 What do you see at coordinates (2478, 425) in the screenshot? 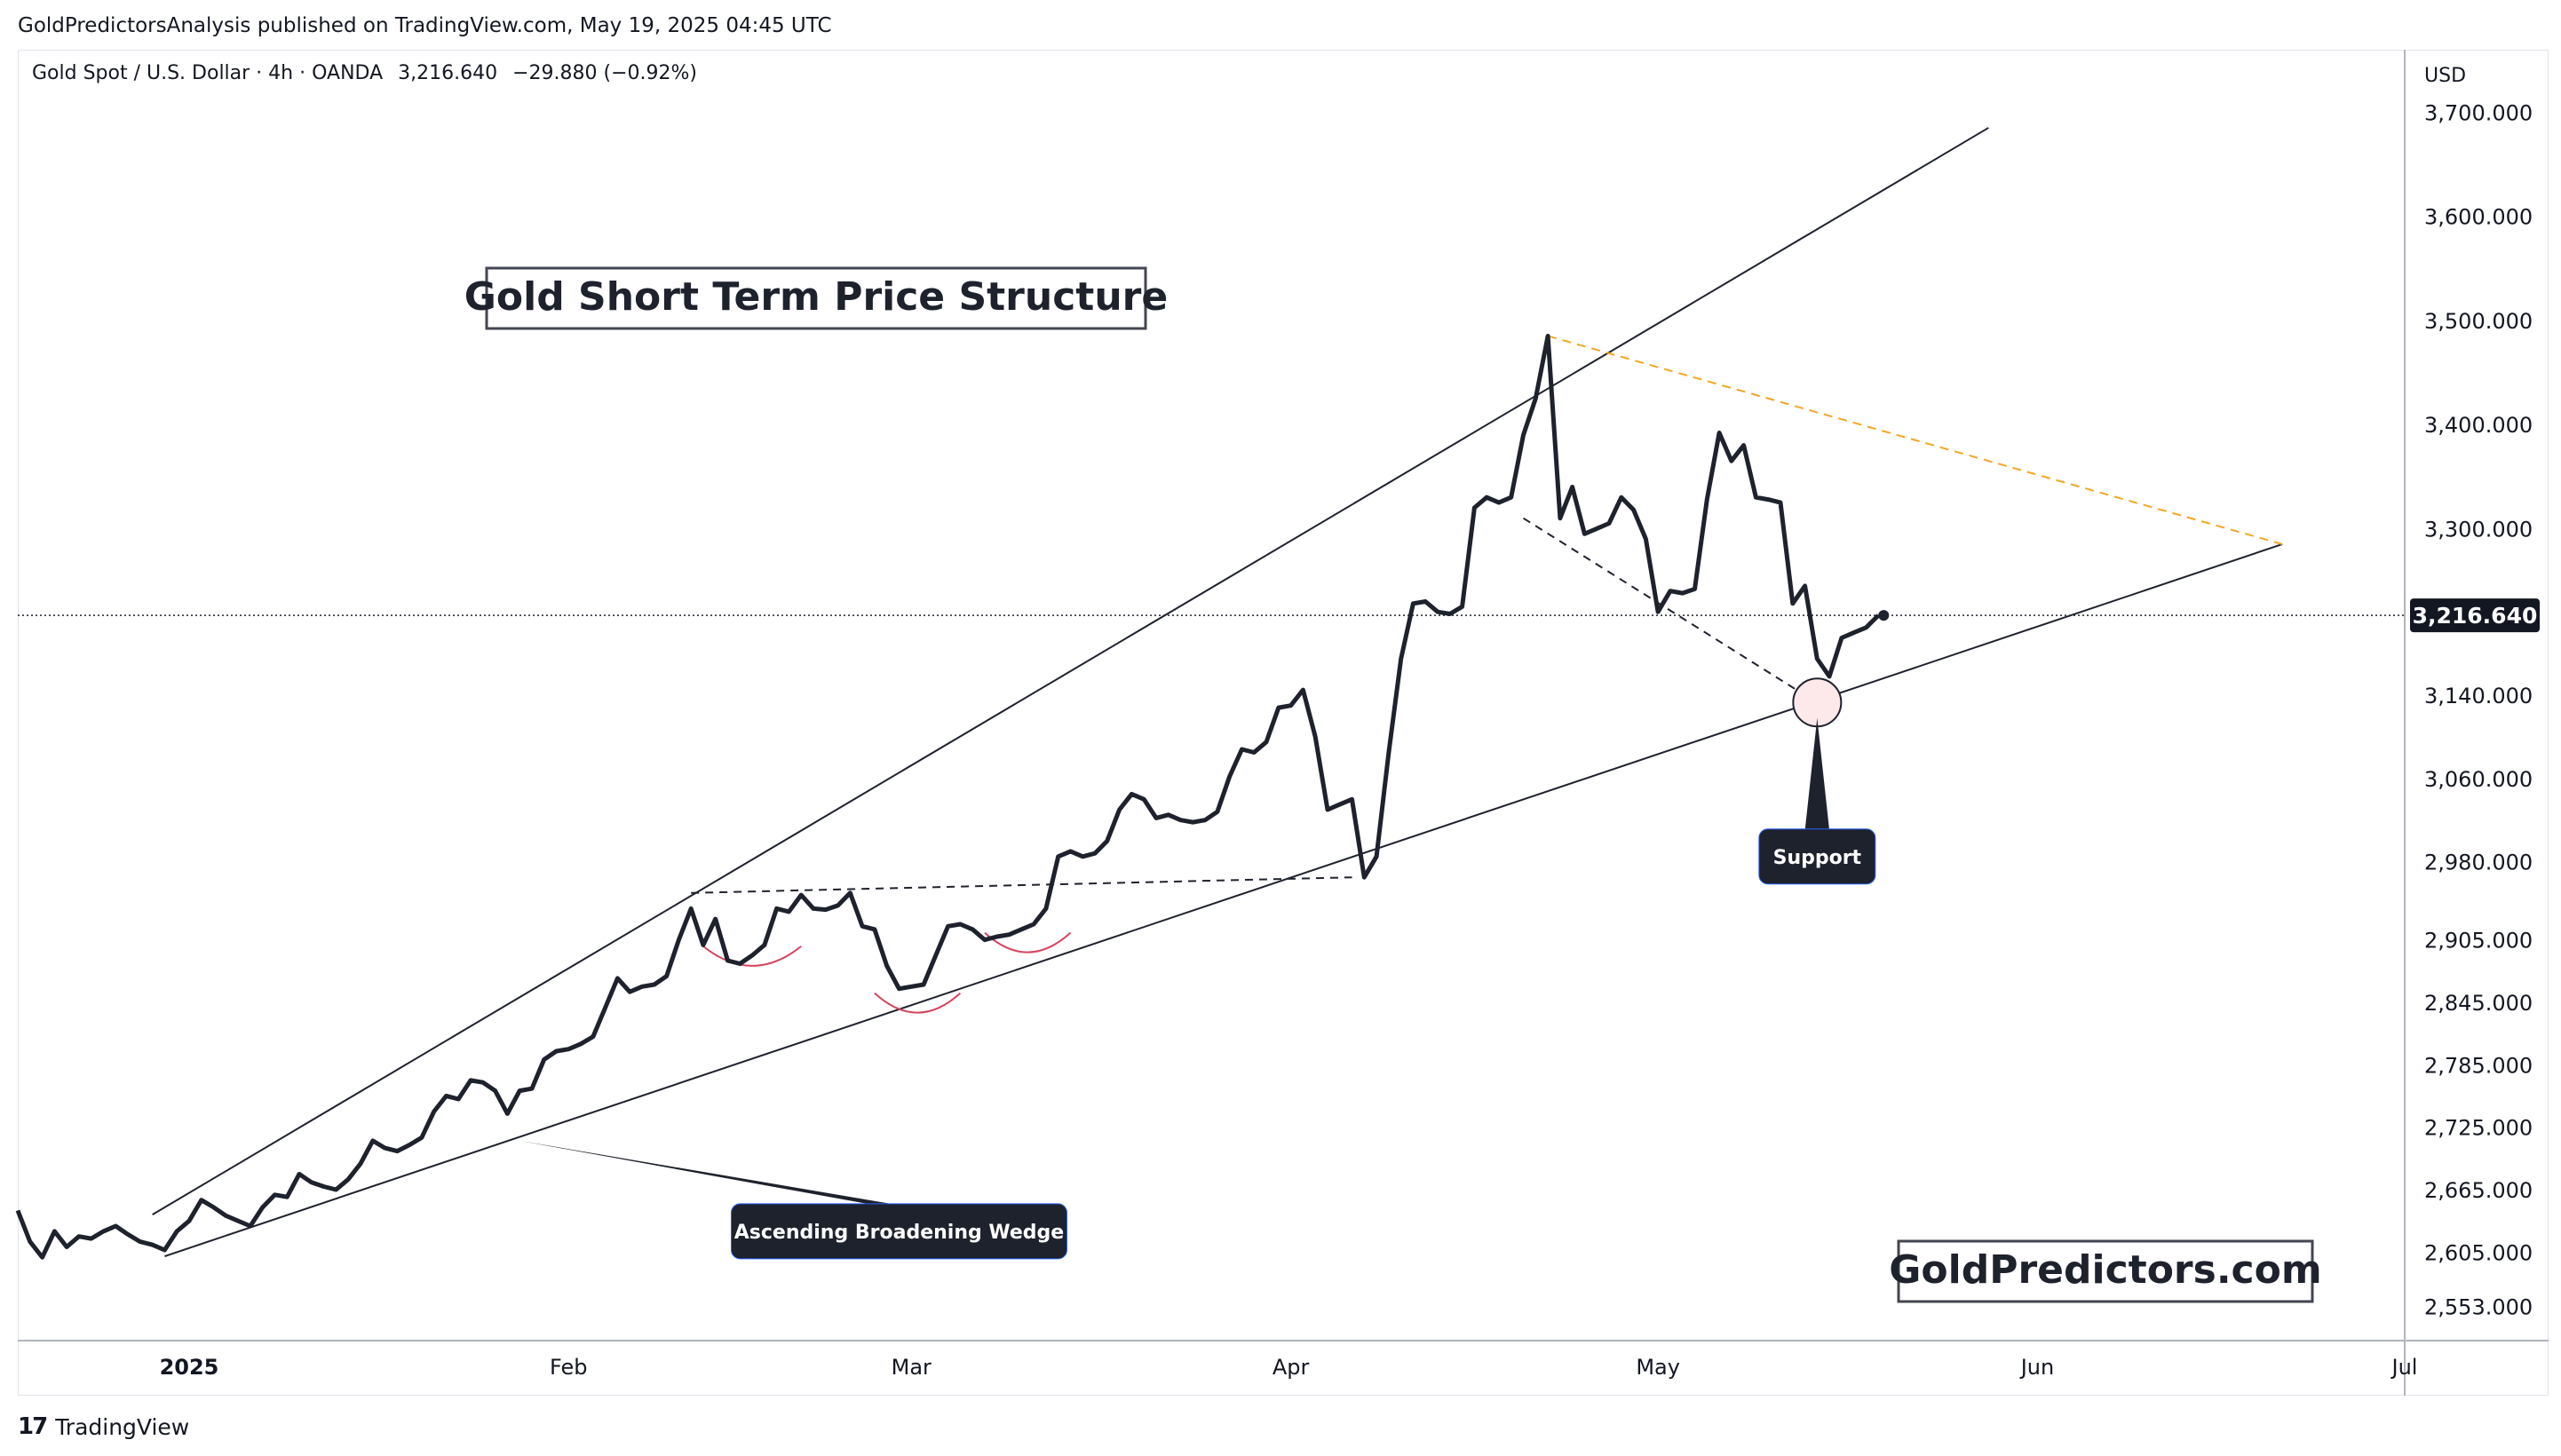
I see `y-tick-label: 3,400.000` at bounding box center [2478, 425].